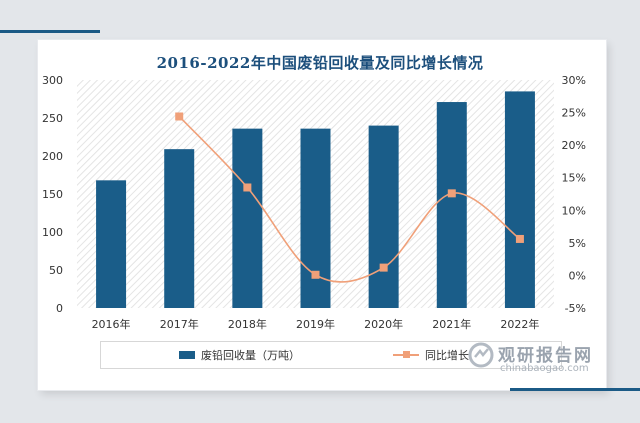 This screenshot has width=640, height=423. What do you see at coordinates (451, 324) in the screenshot?
I see `x-tick-label: 2021年` at bounding box center [451, 324].